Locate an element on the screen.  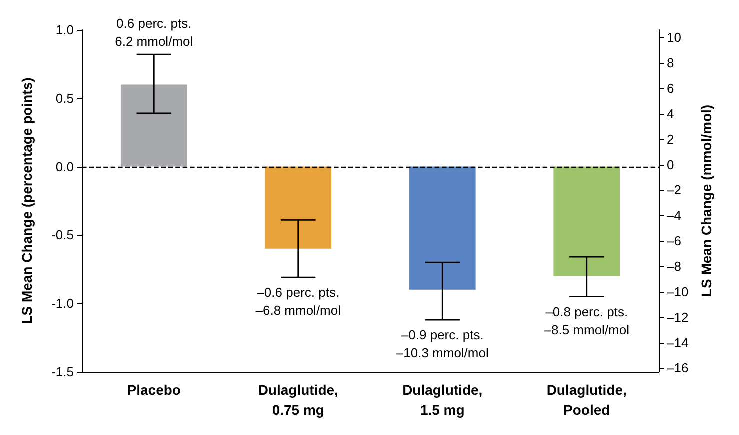
y2-tick-label: 0 is located at coordinates (670, 164).